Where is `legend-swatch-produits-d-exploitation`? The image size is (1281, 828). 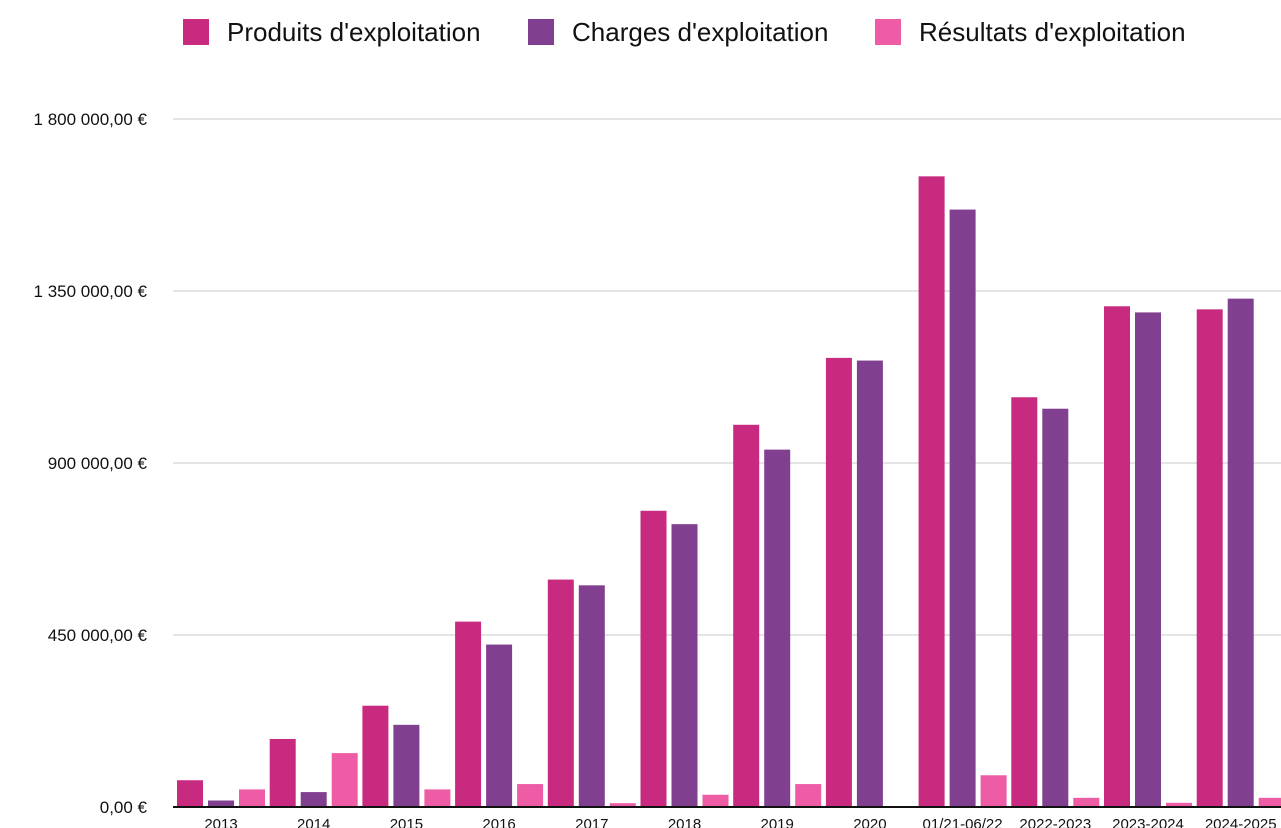 legend-swatch-produits-d-exploitation is located at coordinates (196, 32).